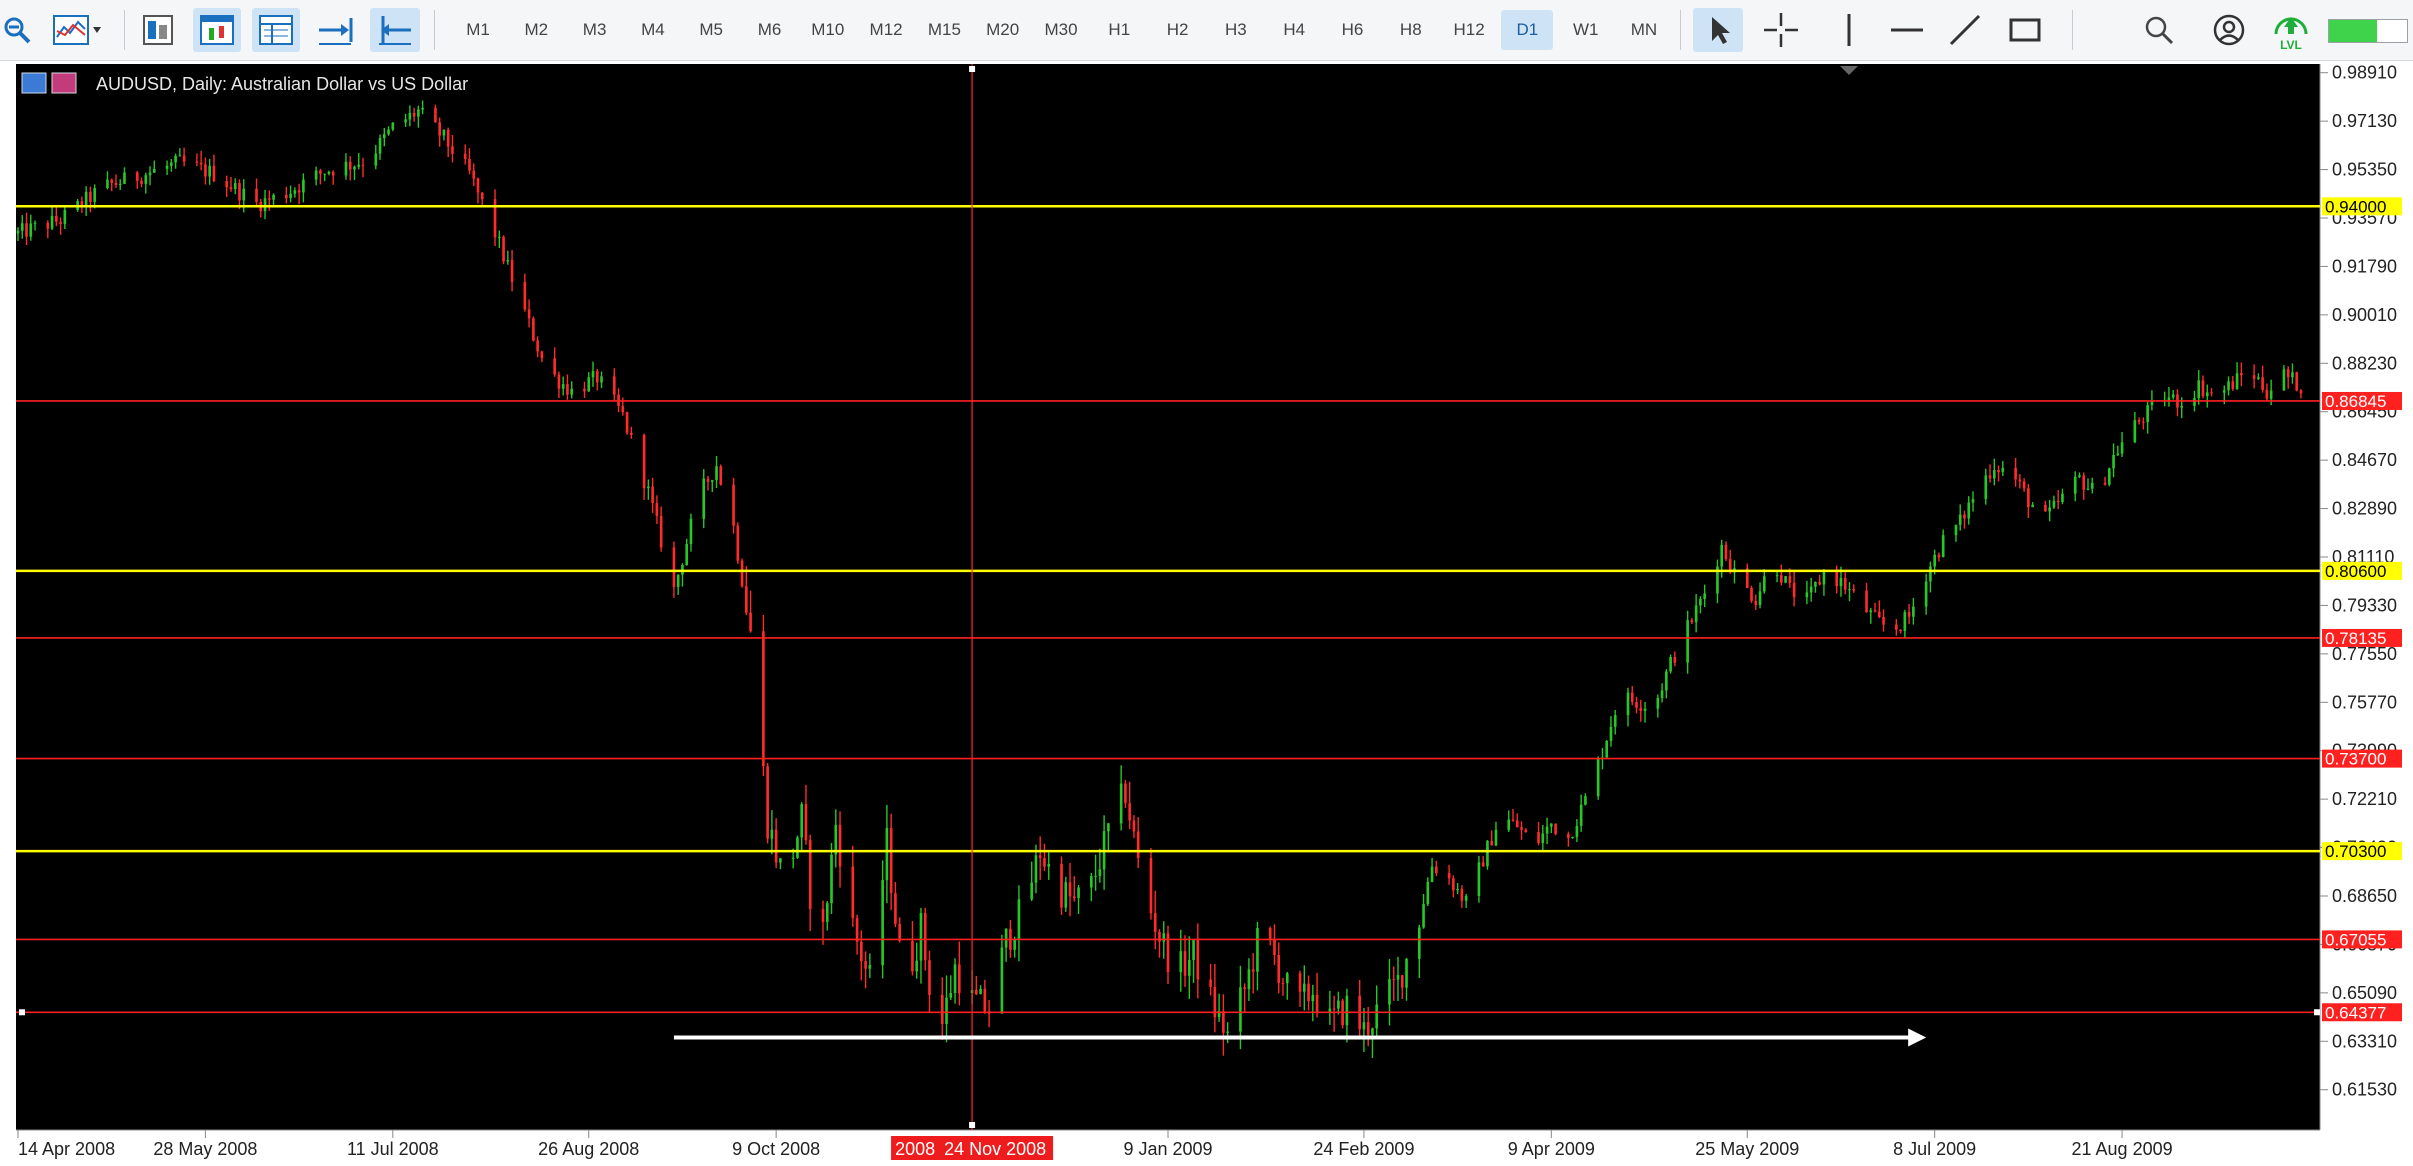  Describe the element at coordinates (2364, 121) in the screenshot. I see `y-tick-label: 0.97130` at that location.